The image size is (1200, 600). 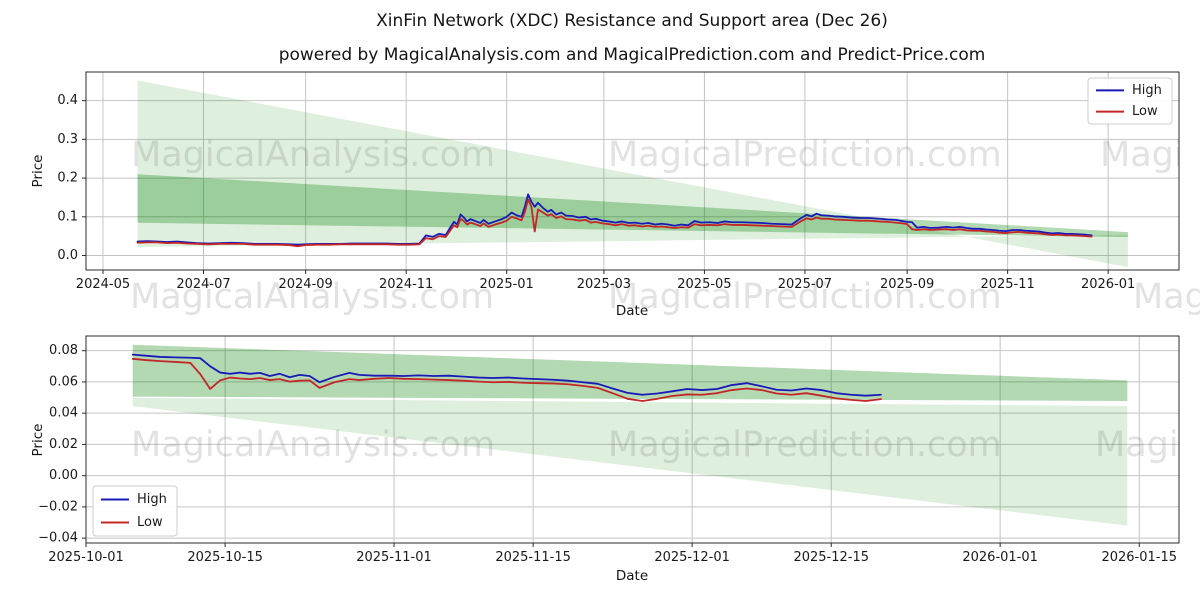 What do you see at coordinates (38, 171) in the screenshot?
I see `y-axis-label-top: Price` at bounding box center [38, 171].